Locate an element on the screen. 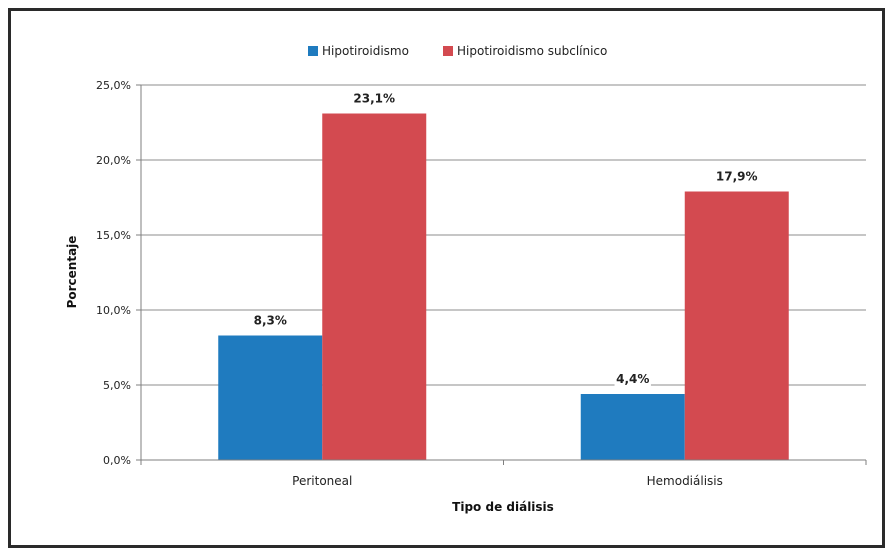  x-tick-label: Peritoneal is located at coordinates (322, 481).